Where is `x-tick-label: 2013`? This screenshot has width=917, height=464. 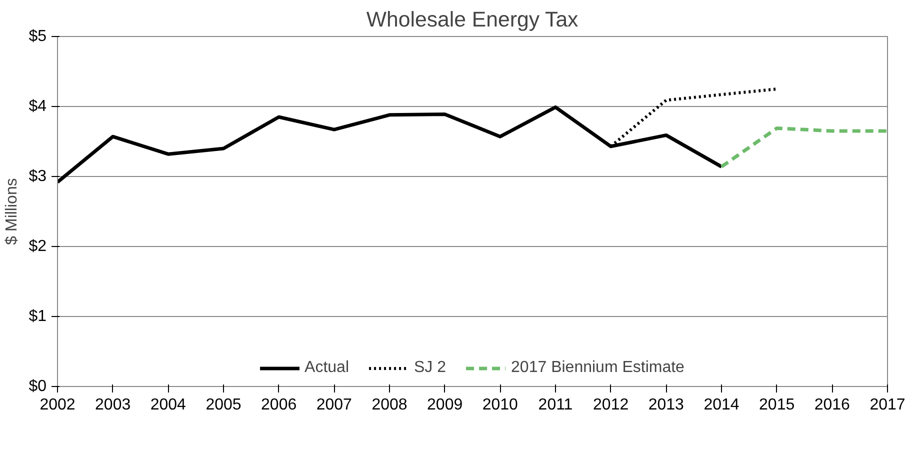
x-tick-label: 2013 is located at coordinates (666, 405).